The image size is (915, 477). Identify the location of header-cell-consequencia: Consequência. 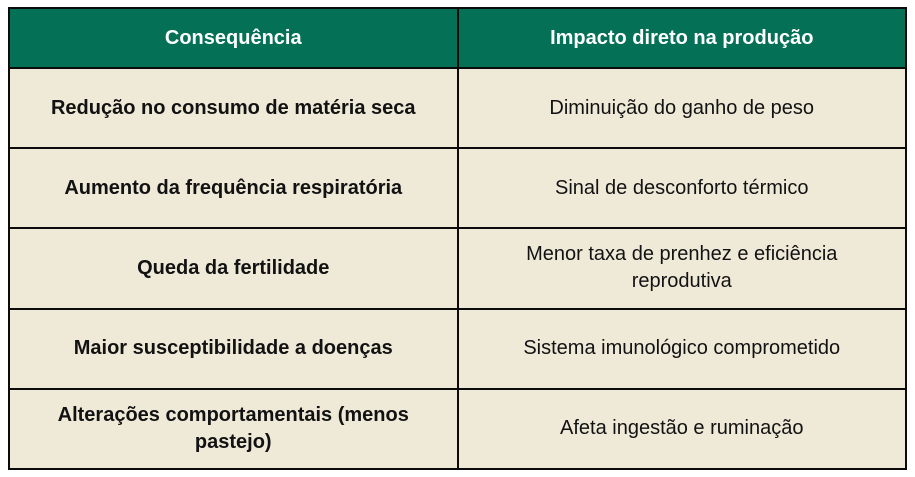
(233, 38).